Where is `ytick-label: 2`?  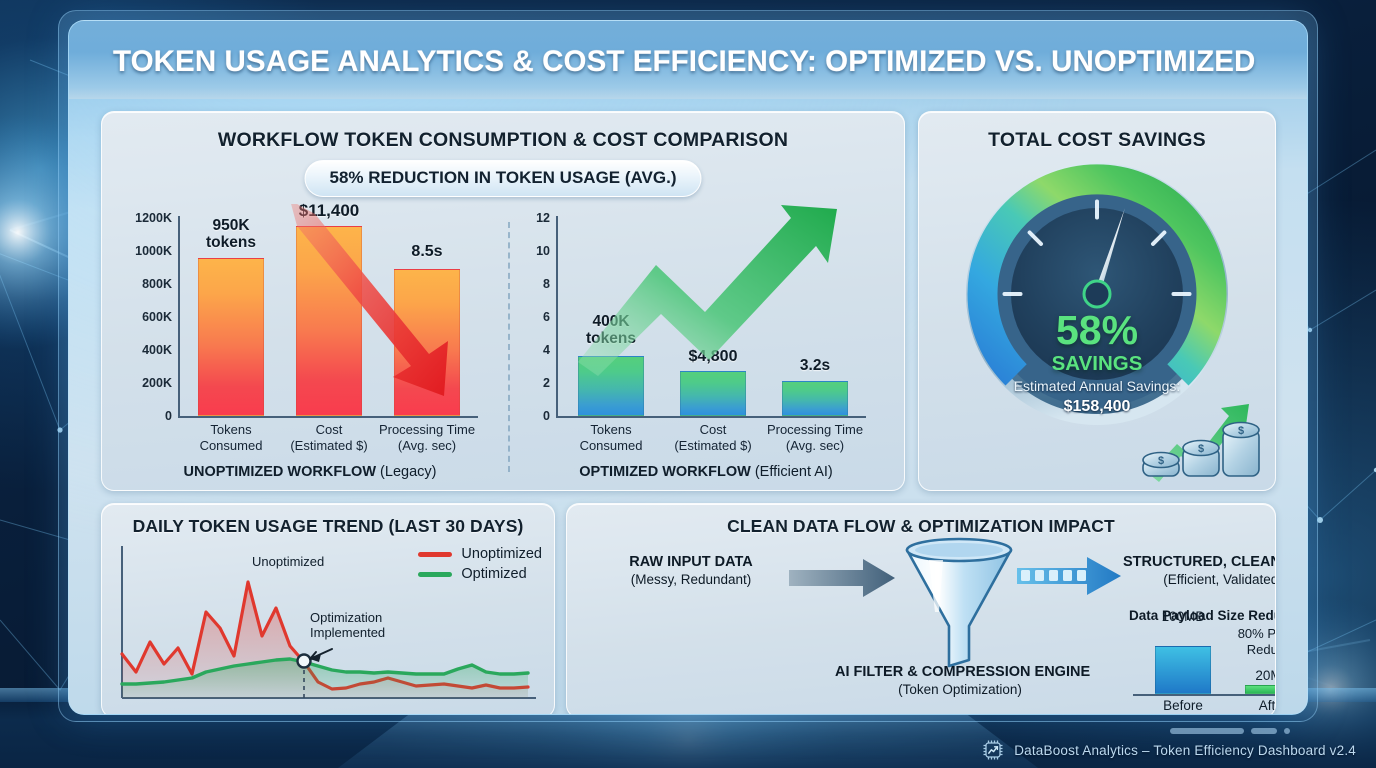 ytick-label: 2 is located at coordinates (546, 383).